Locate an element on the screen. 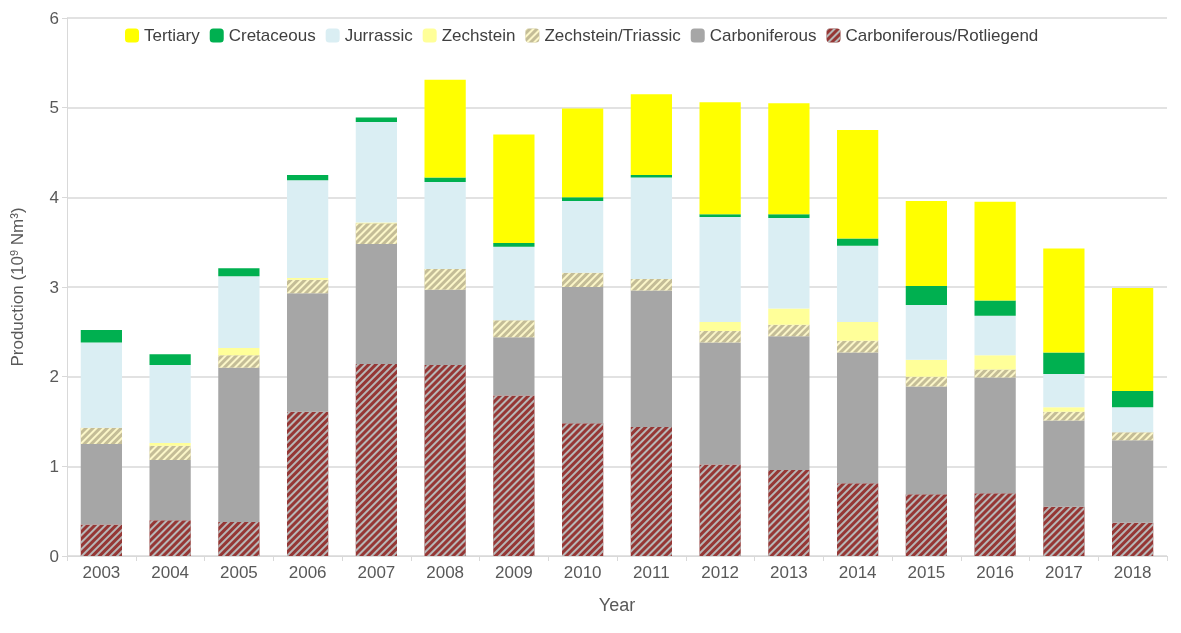  legend-label: Jurrassic is located at coordinates (379, 35).